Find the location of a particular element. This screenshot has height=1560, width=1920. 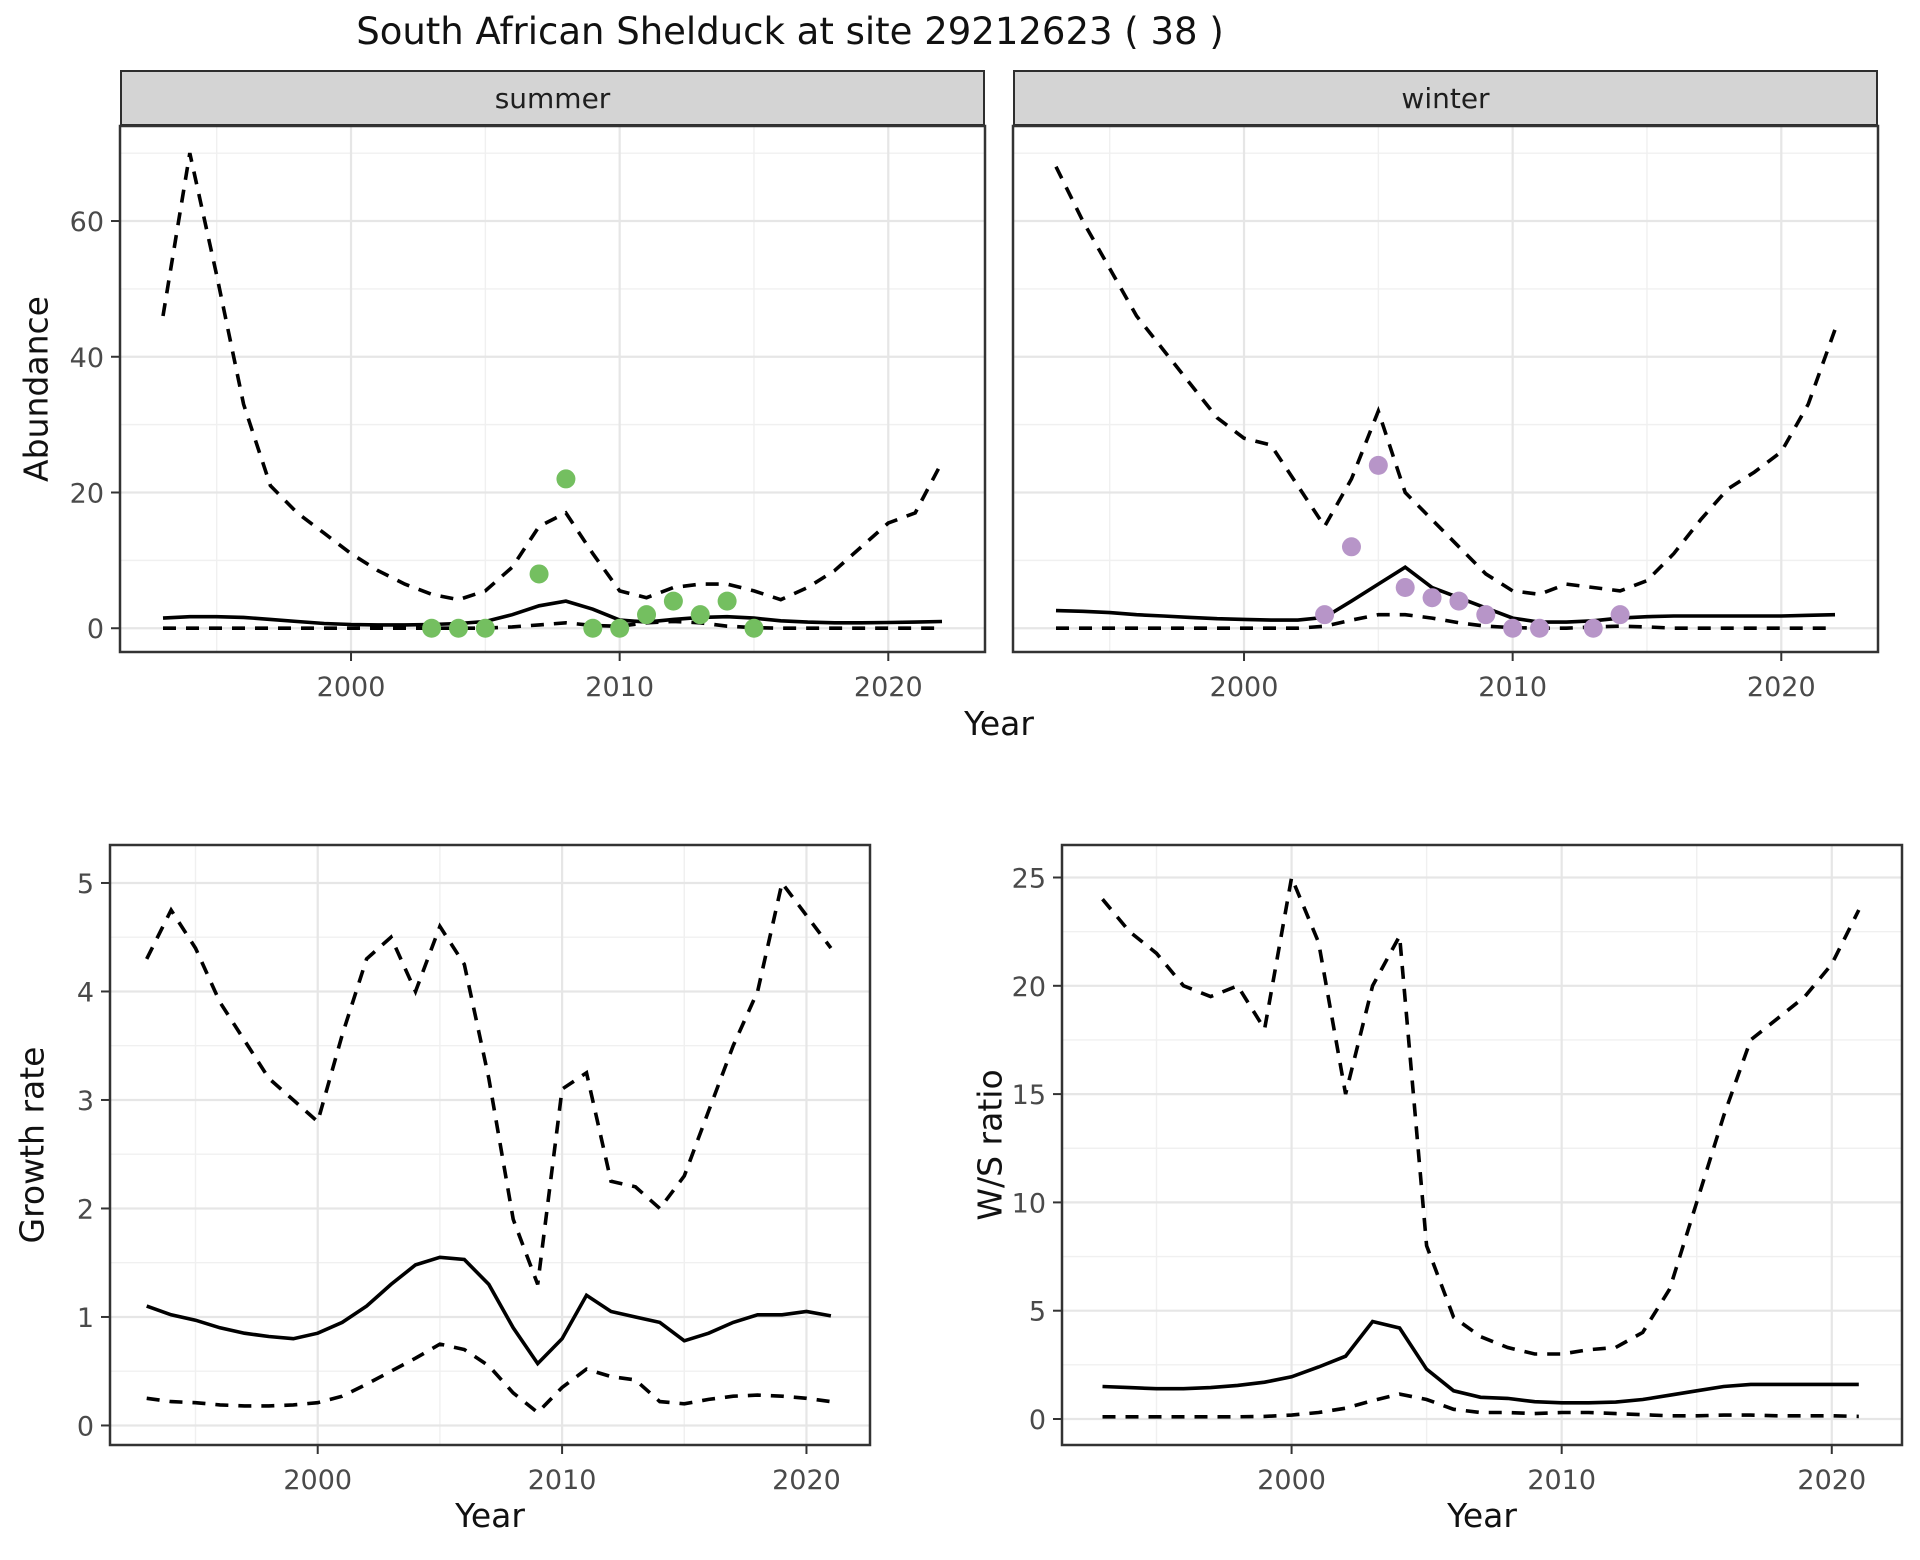

facet-strip-winter: winter is located at coordinates (1445, 98).